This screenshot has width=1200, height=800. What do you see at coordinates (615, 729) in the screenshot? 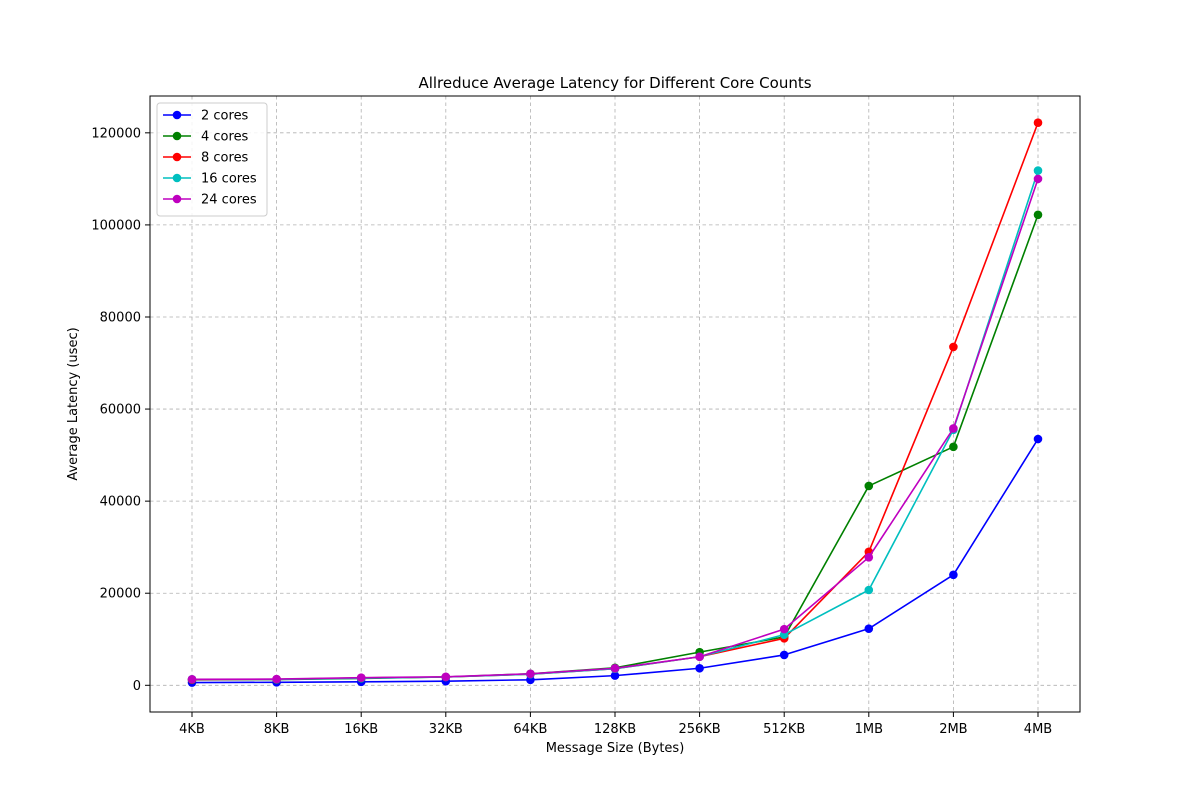
I see `x-tick-label: 128KB` at bounding box center [615, 729].